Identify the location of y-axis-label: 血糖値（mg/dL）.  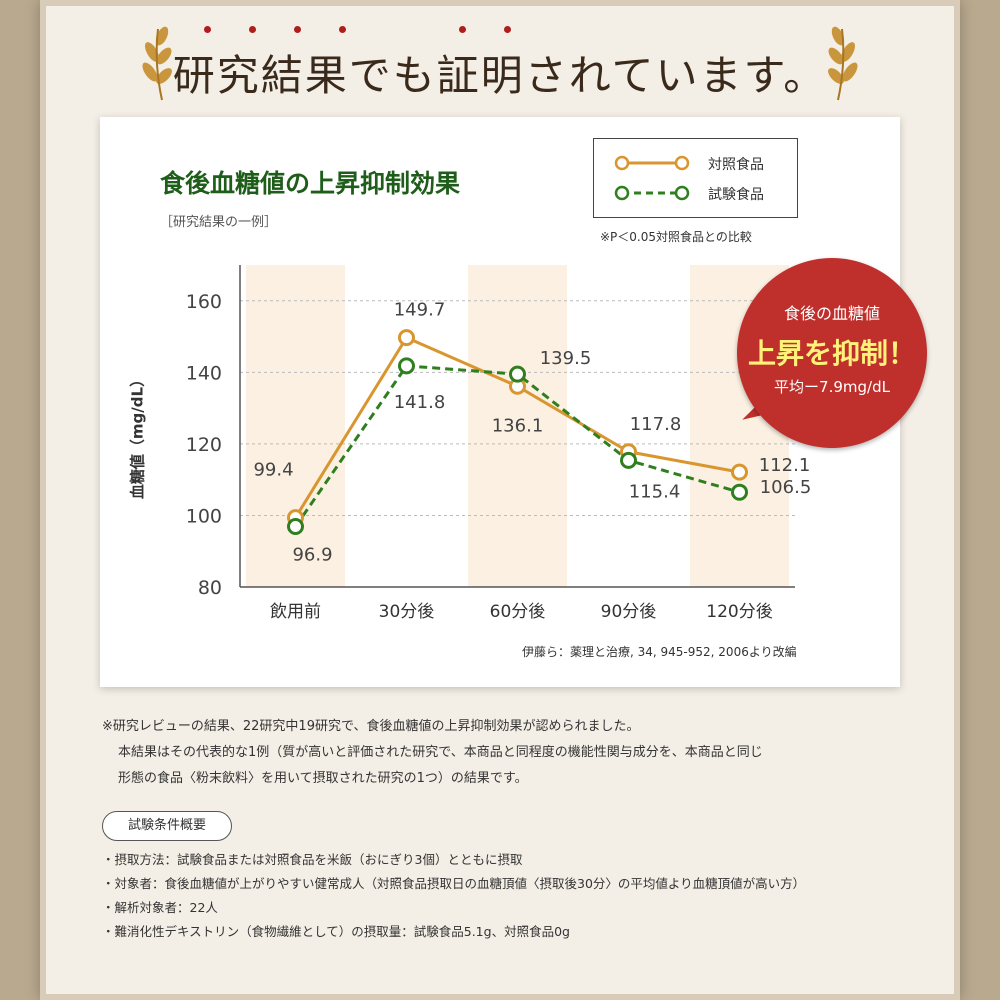
(137, 435).